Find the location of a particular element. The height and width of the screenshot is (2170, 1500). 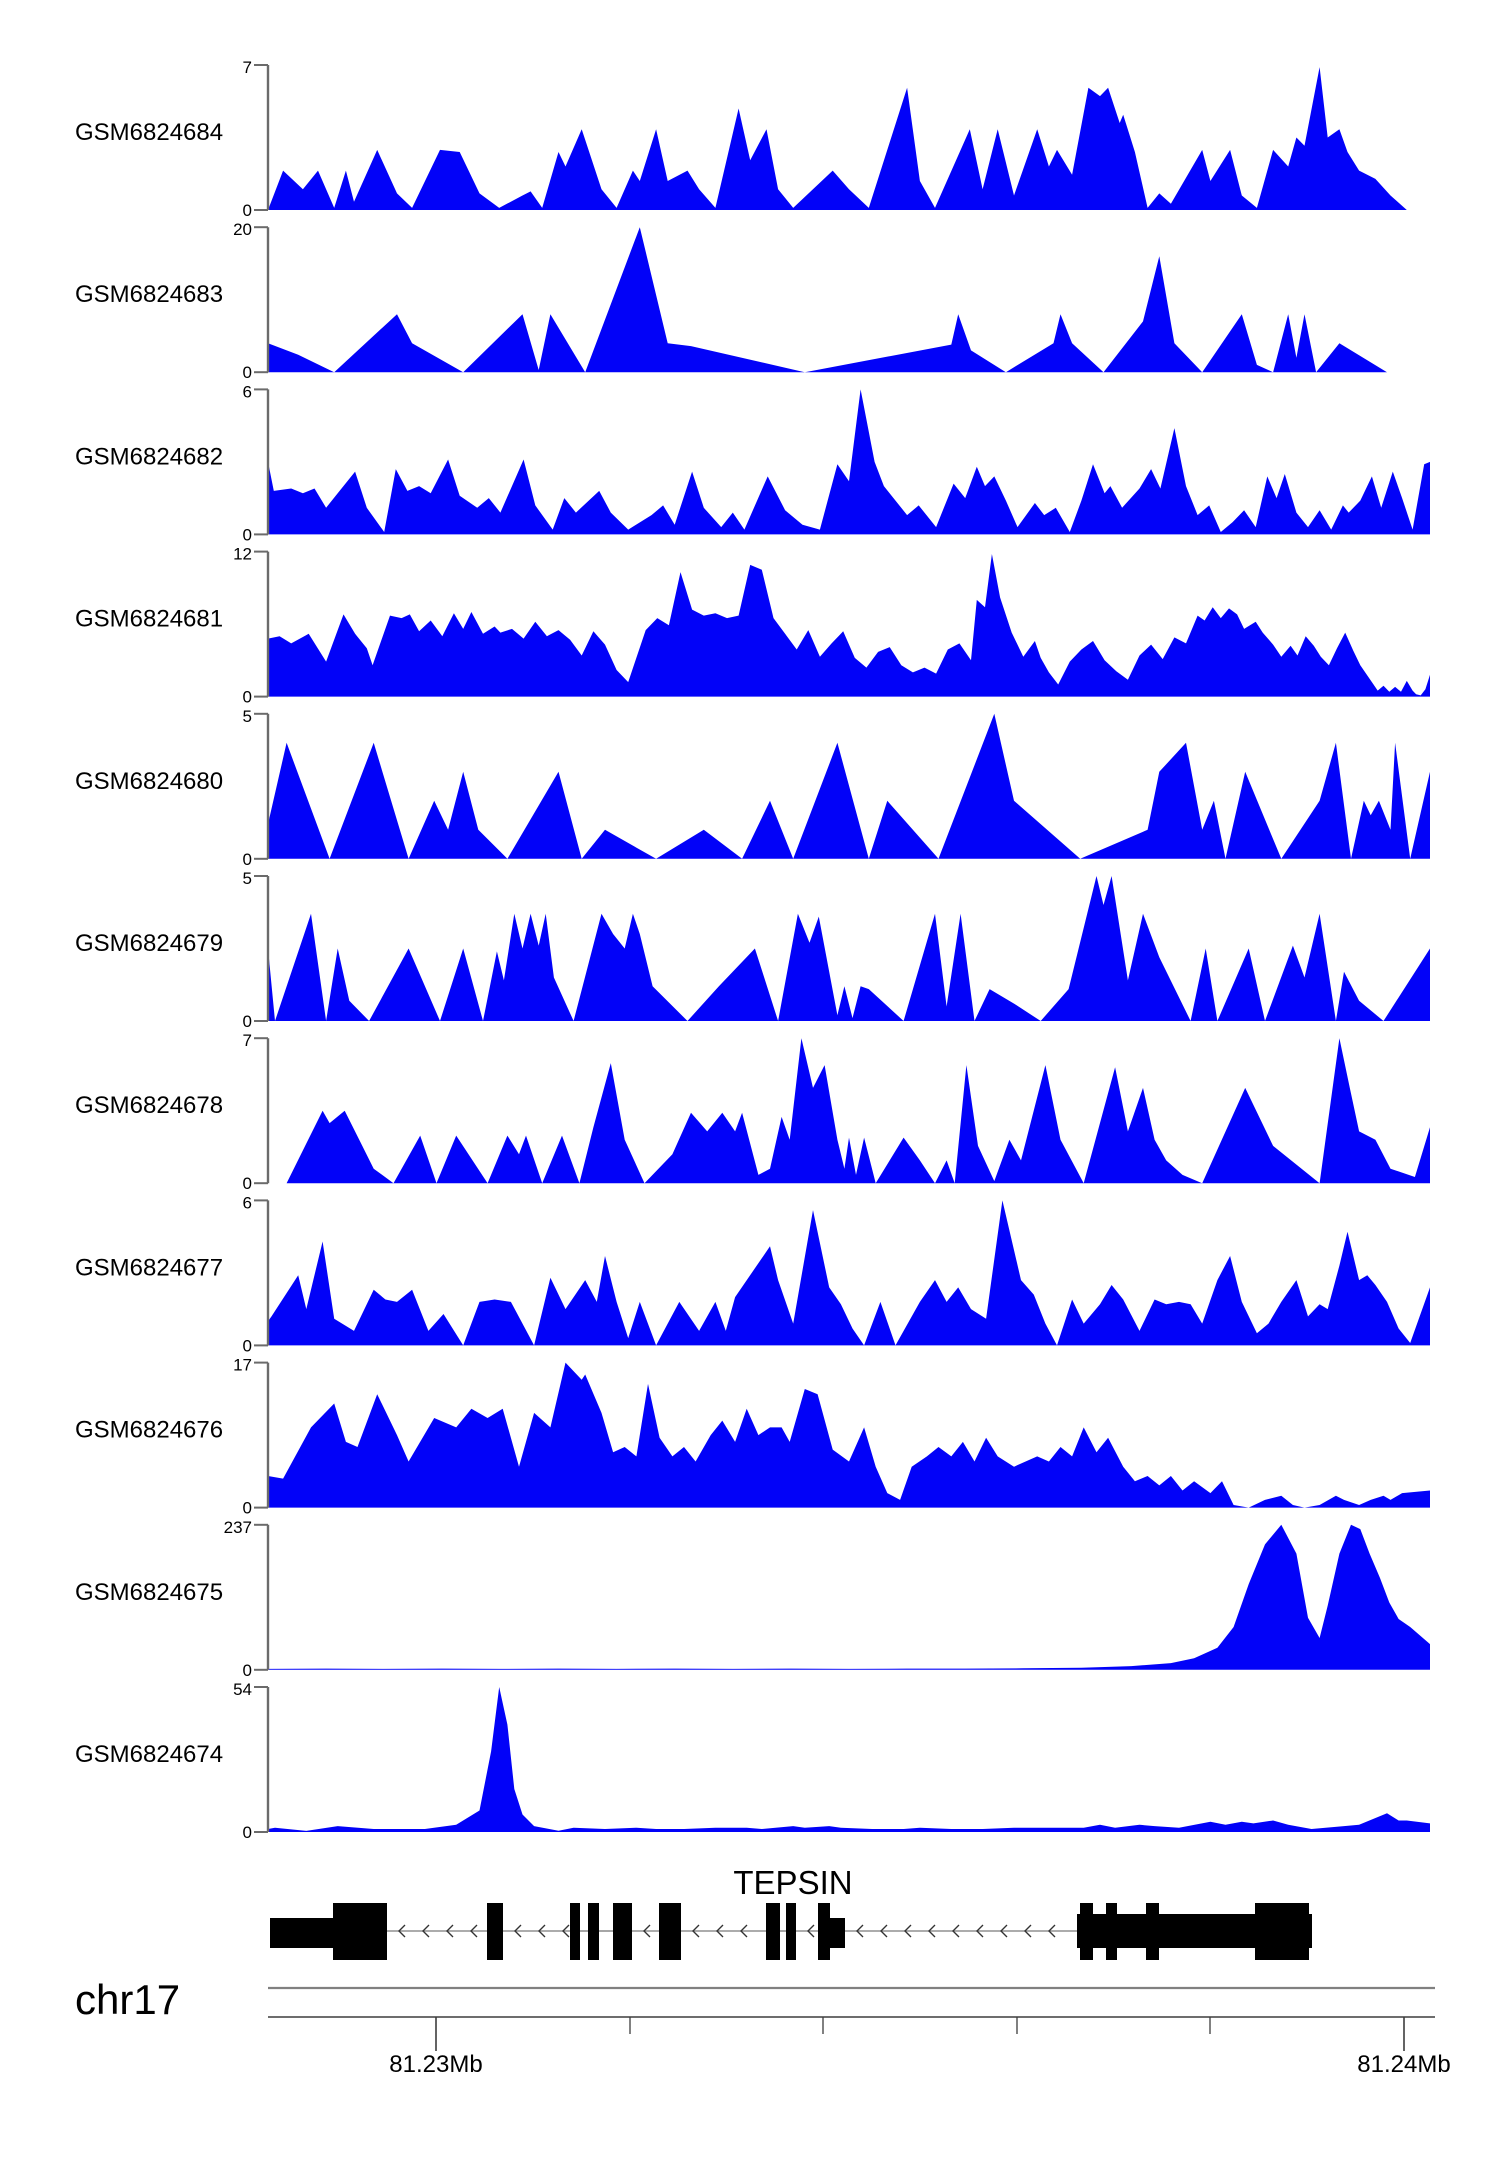

track-row-GSM6824681: GSM6824681 12 0 is located at coordinates (752, 626).